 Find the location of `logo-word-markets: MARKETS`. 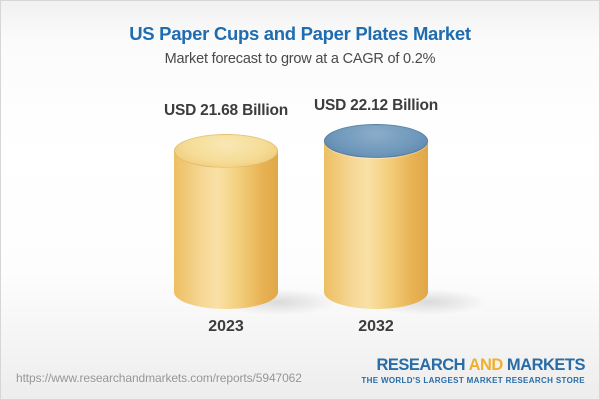

logo-word-markets: MARKETS is located at coordinates (546, 365).